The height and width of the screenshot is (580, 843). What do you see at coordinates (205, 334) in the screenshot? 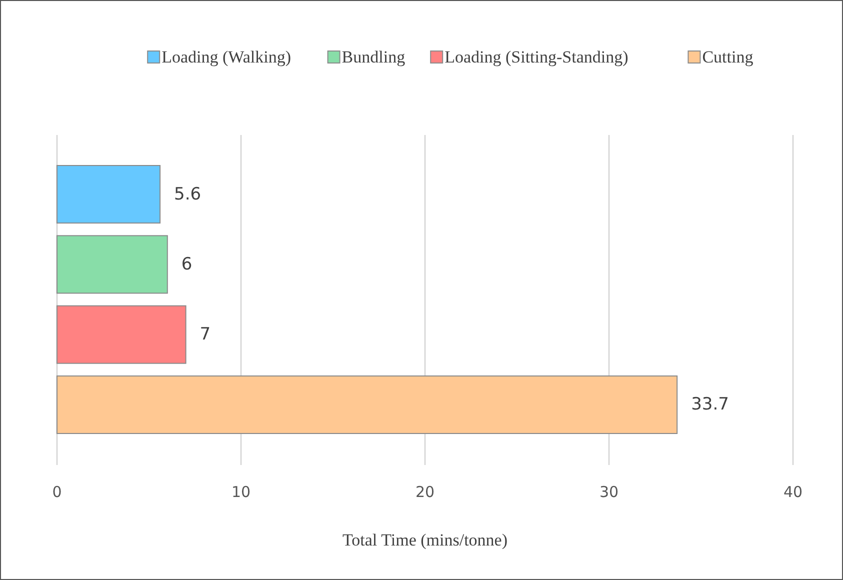
I see `text: 7` at bounding box center [205, 334].